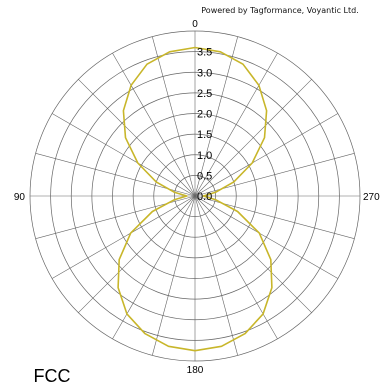 The image size is (382, 383). What do you see at coordinates (204, 115) in the screenshot?
I see `radial-tick-label: 2.0` at bounding box center [204, 115].